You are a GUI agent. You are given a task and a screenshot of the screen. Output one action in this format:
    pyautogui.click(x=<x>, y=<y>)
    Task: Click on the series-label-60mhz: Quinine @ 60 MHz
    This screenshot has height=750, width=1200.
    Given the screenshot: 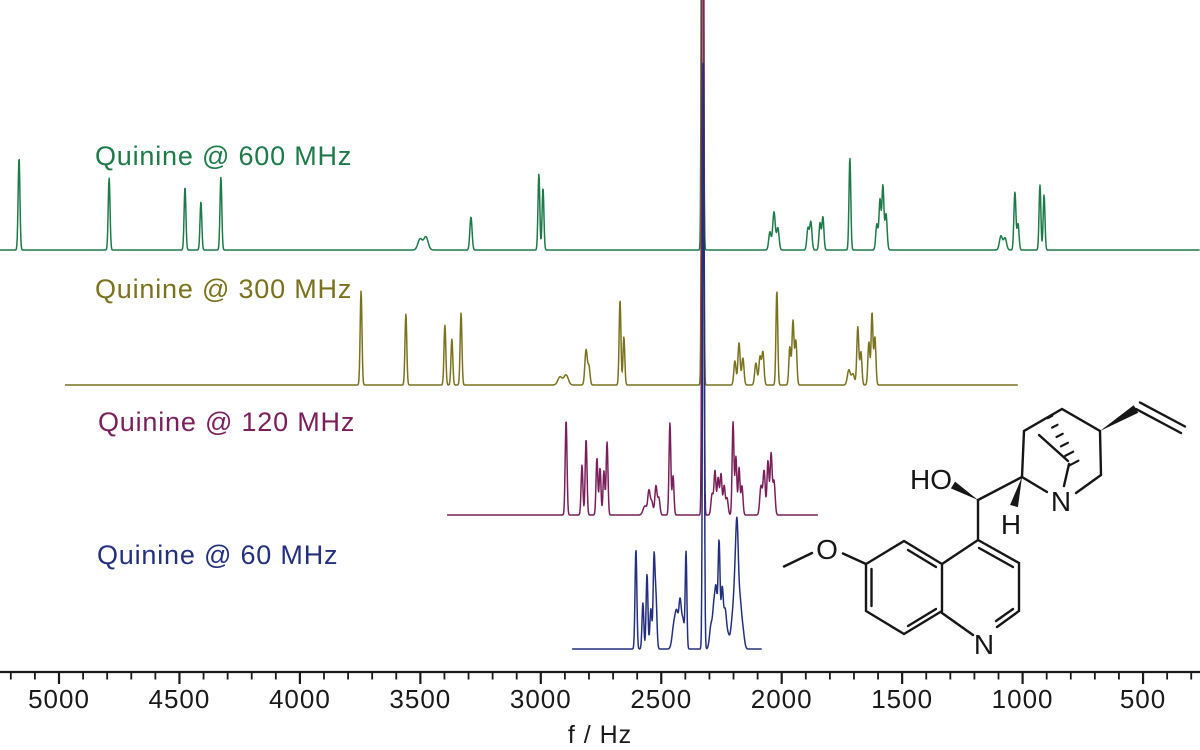 What is the action you would take?
    pyautogui.click(x=218, y=555)
    